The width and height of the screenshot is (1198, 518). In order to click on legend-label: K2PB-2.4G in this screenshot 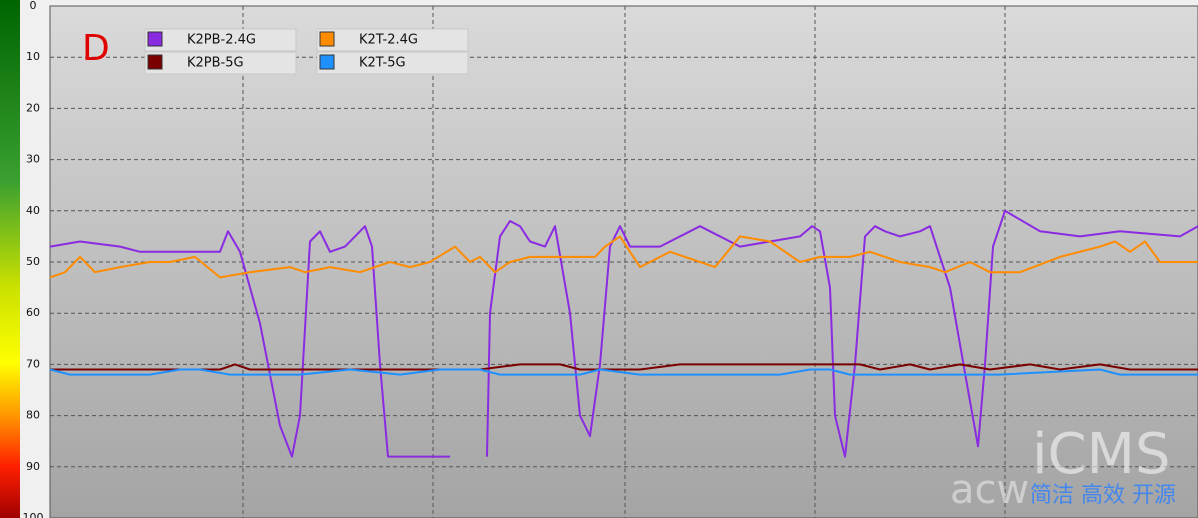, I will do `click(221, 40)`.